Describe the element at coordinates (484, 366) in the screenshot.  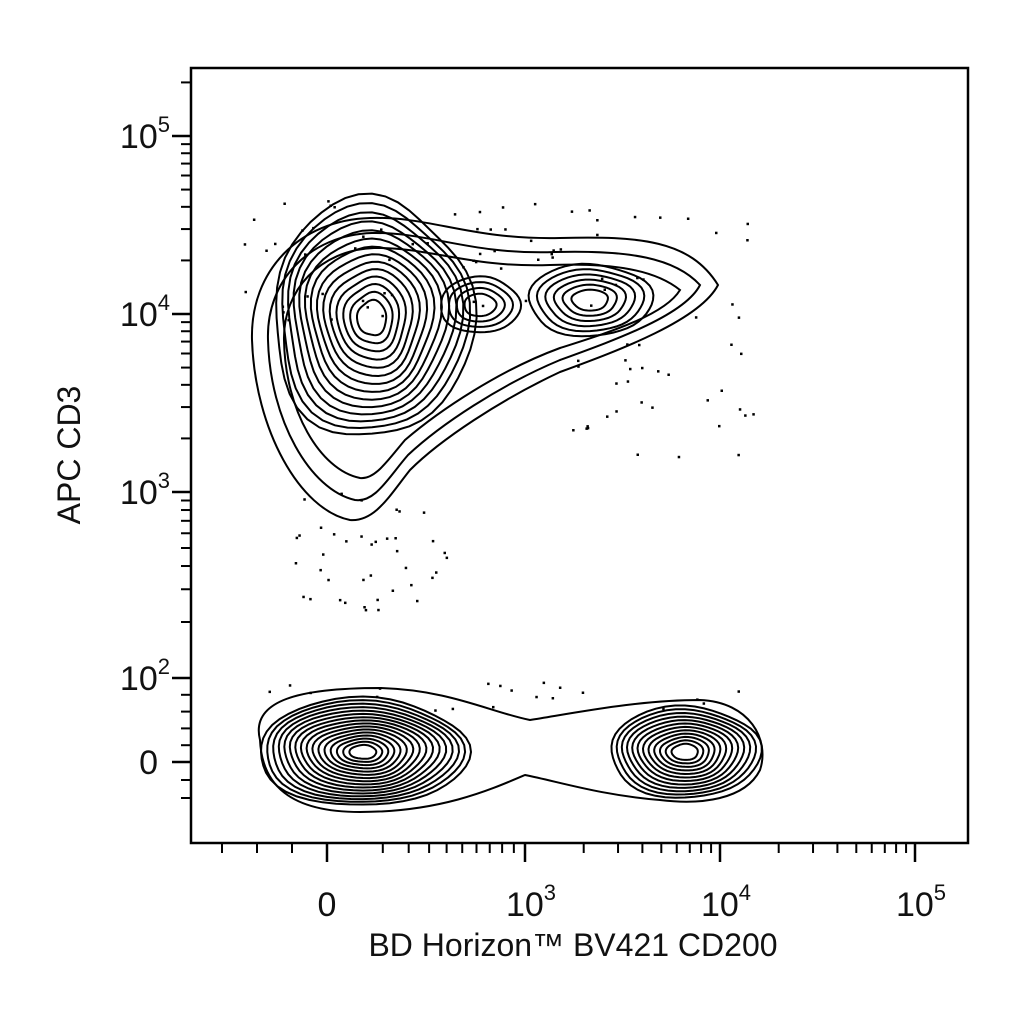
I see `contour-cd3` at that location.